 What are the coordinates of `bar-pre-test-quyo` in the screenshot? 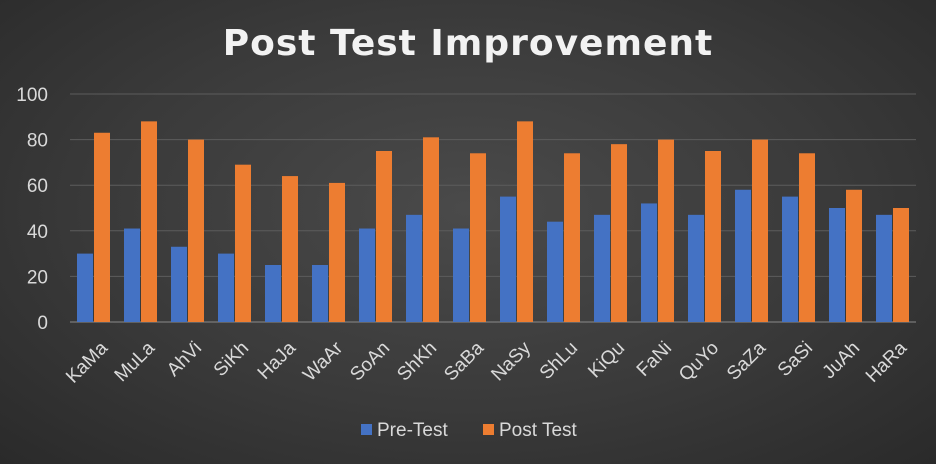 It's located at (696, 268).